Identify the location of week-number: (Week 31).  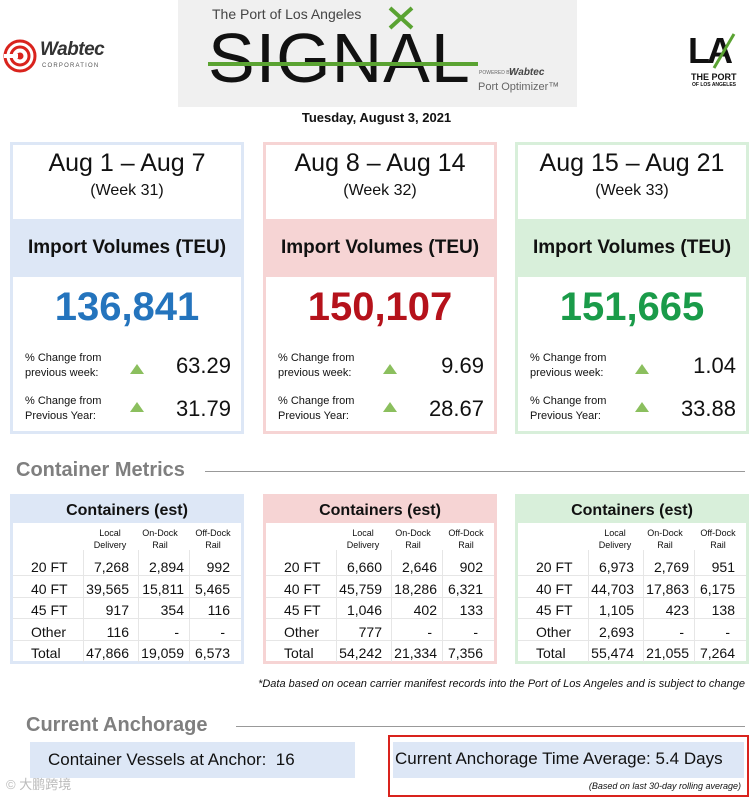
(127, 190).